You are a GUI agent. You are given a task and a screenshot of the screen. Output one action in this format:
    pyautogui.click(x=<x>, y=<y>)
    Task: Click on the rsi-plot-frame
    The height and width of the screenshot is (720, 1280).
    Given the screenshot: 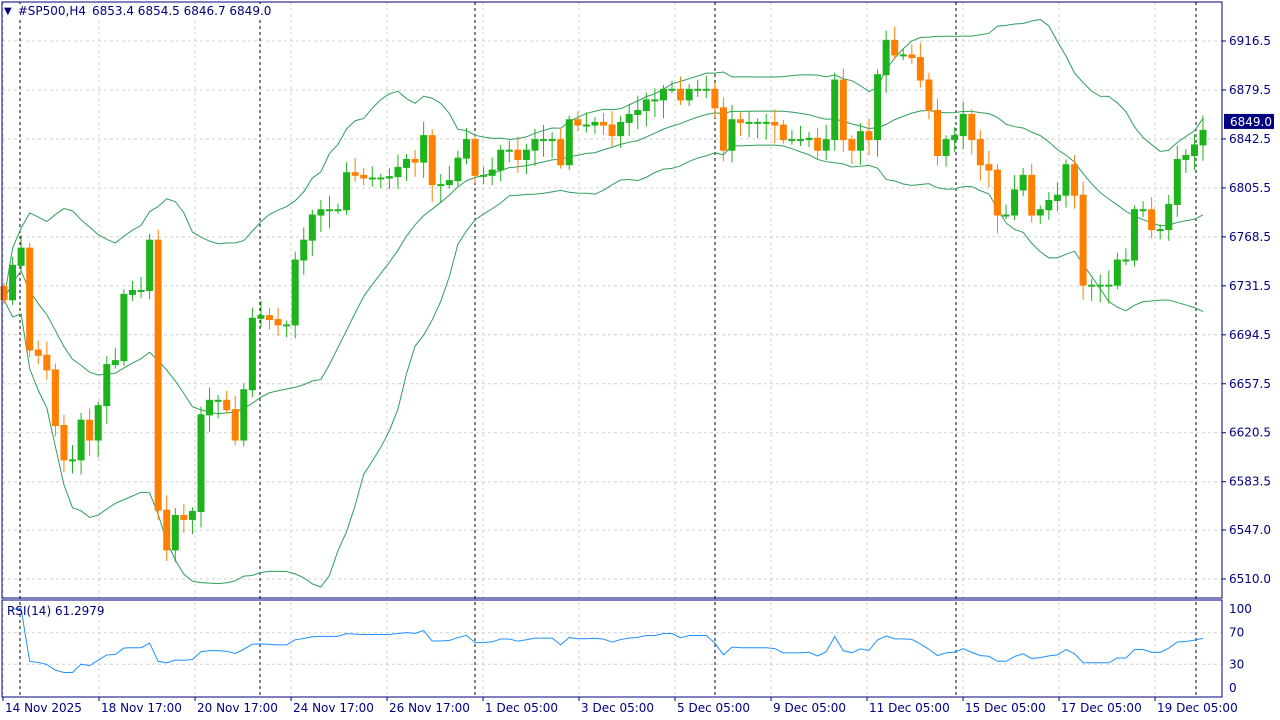 What is the action you would take?
    pyautogui.click(x=612, y=648)
    